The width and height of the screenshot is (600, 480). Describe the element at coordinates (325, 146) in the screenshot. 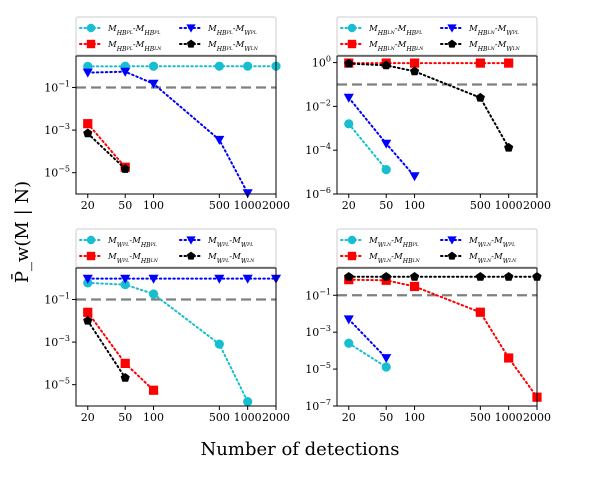

I see `y-tick-exponent: −4` at that location.